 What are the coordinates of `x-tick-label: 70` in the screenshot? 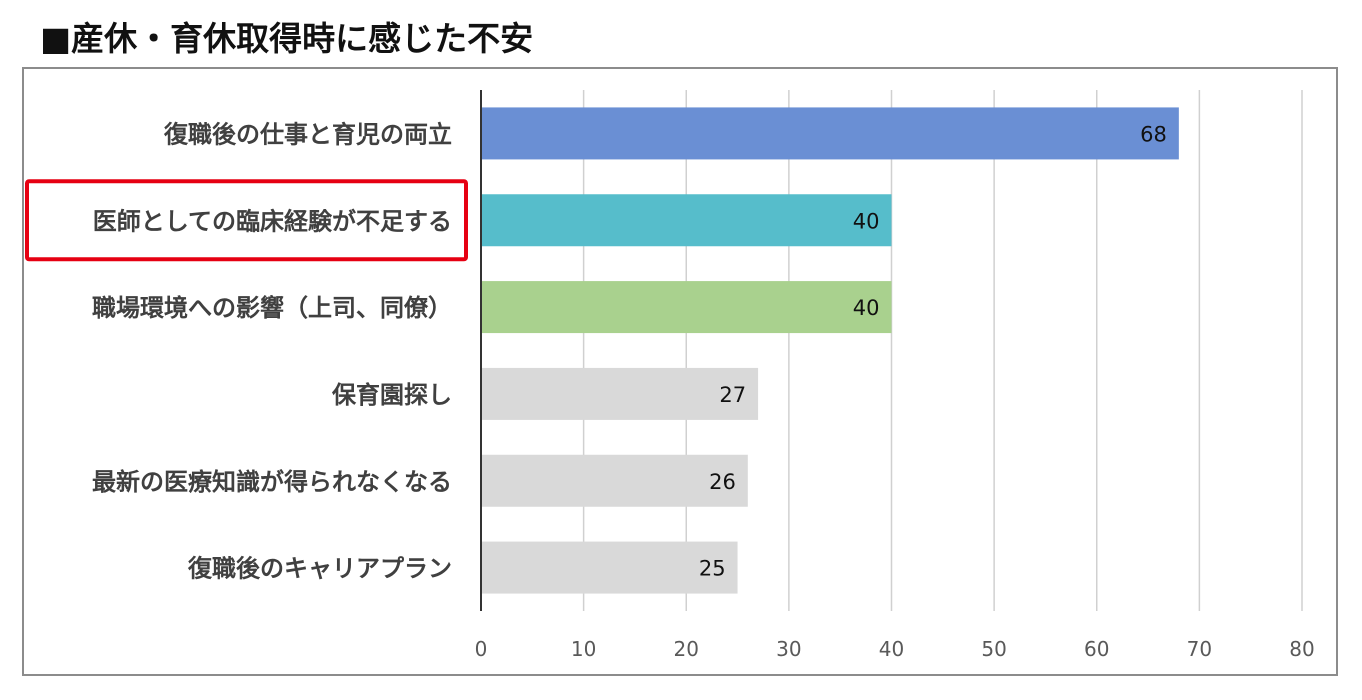 It's located at (1199, 649).